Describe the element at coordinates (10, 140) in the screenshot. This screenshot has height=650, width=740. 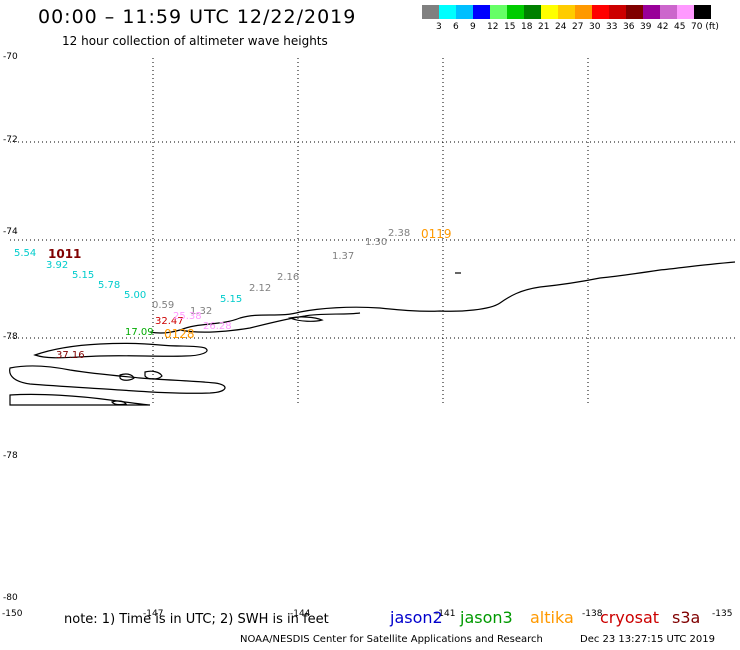
I see `lat-label: -72` at that location.